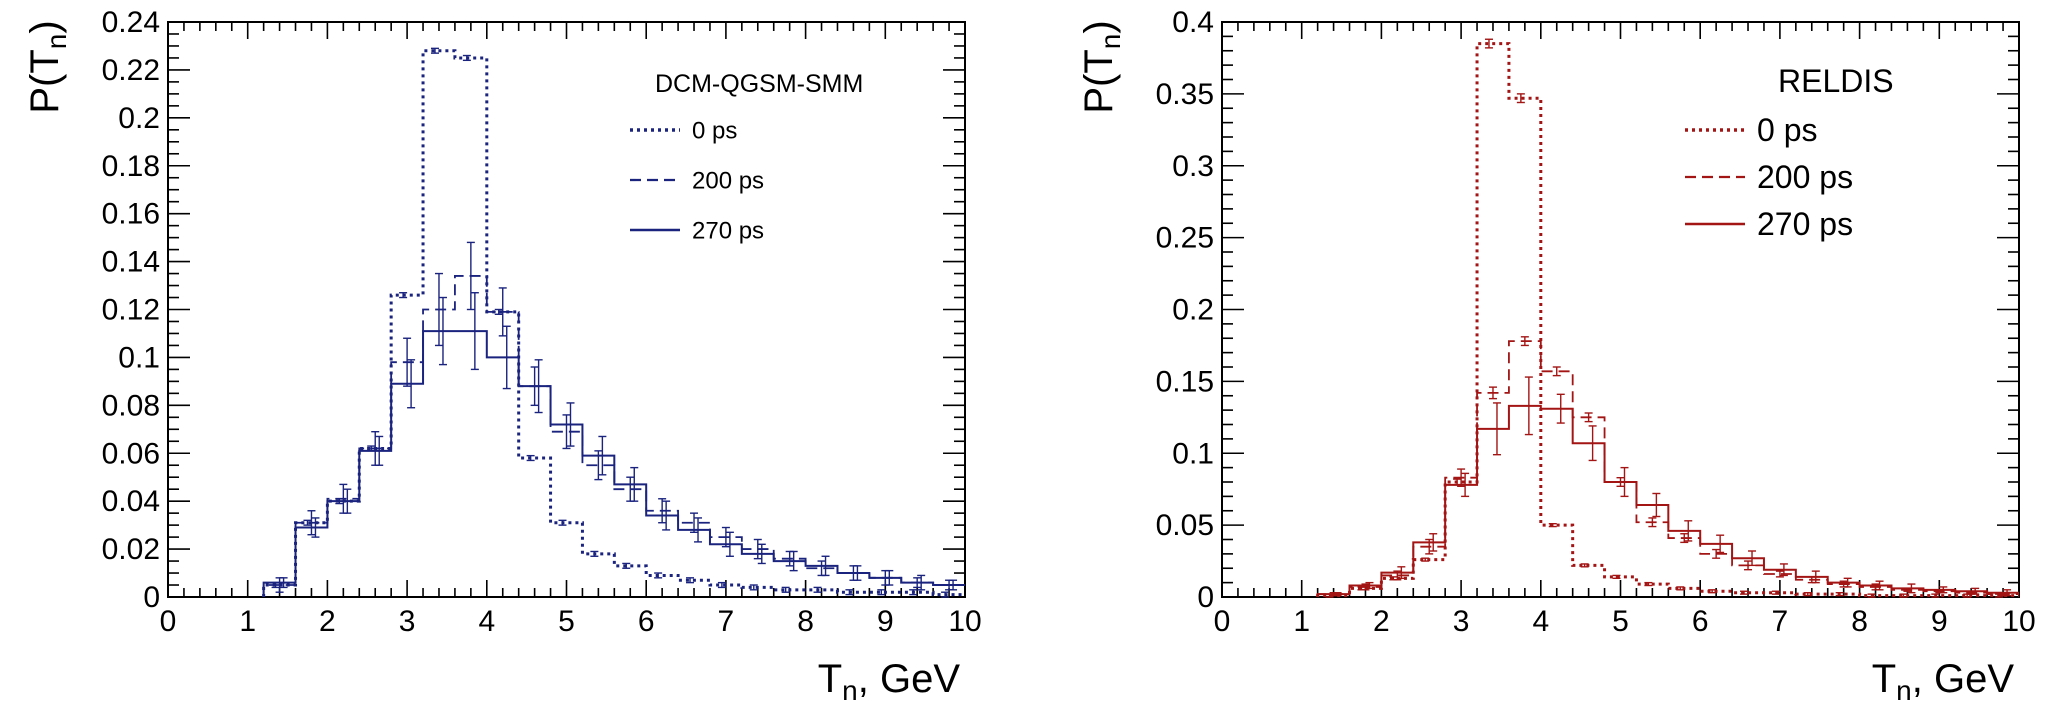 This screenshot has width=2046, height=702. I want to click on y-tick-label: 0.3, so click(1193, 166).